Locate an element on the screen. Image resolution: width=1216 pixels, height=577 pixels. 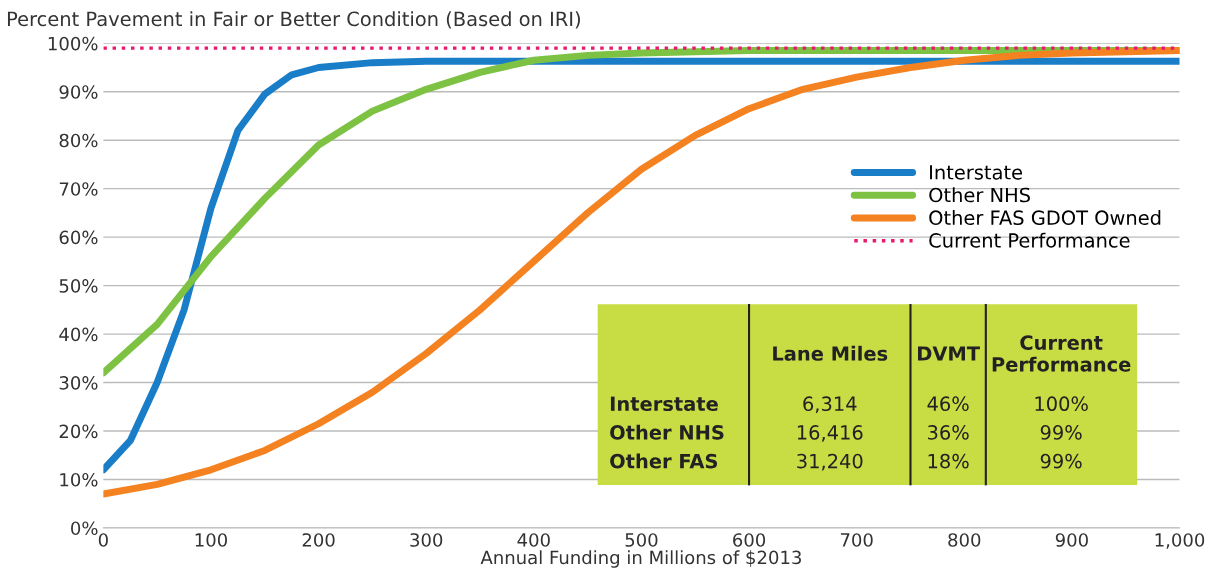
x-tick-label: 800 is located at coordinates (964, 540).